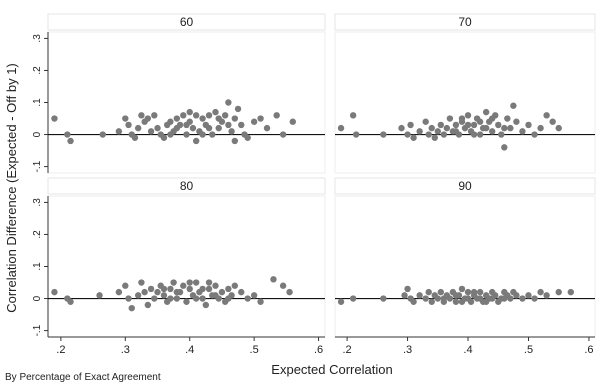 The image size is (600, 392). What do you see at coordinates (83, 377) in the screenshot?
I see `figure-caption: By Percentage of Exact Agreement` at bounding box center [83, 377].